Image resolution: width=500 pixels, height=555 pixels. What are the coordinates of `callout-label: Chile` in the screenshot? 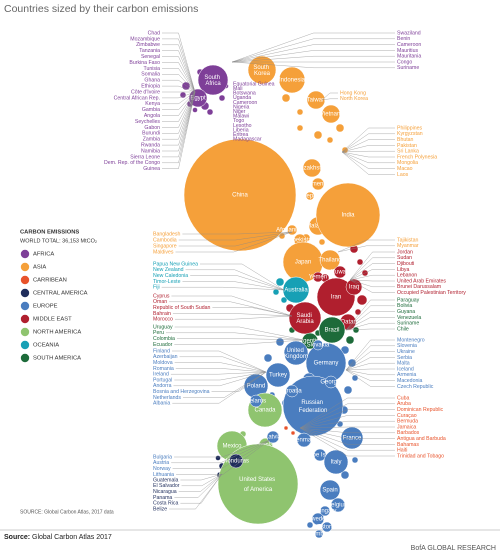 It's located at (403, 329).